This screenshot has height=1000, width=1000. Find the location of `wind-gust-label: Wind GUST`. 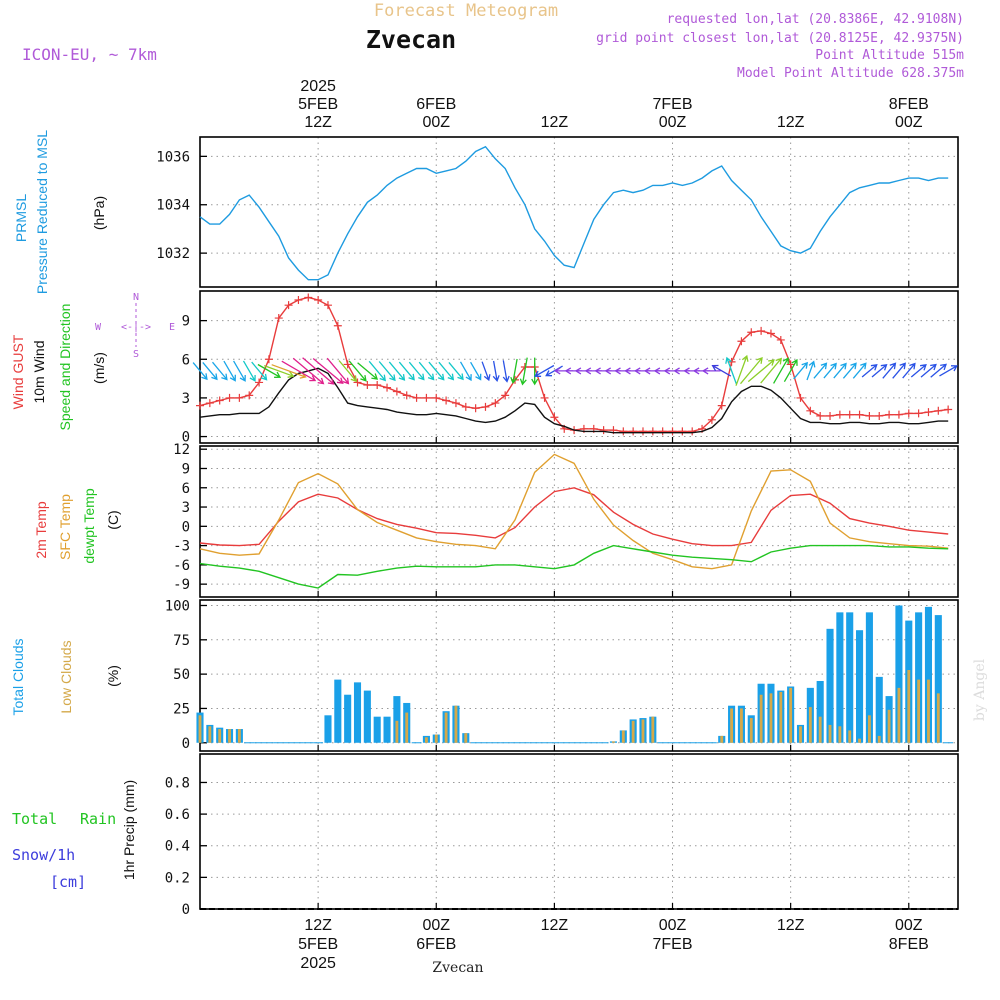

wind-gust-label: Wind GUST is located at coordinates (18, 371).